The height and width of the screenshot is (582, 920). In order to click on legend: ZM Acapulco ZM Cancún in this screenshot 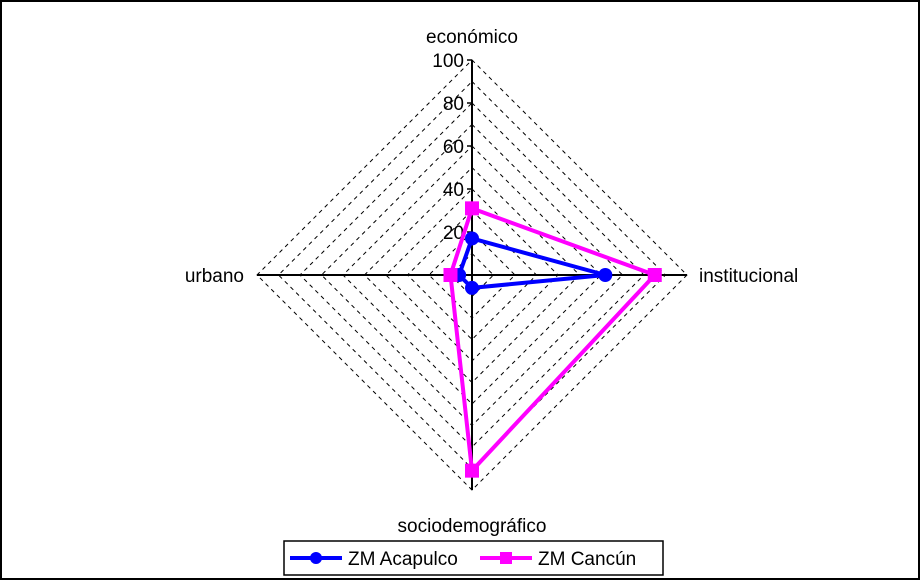, I will do `click(473, 558)`.